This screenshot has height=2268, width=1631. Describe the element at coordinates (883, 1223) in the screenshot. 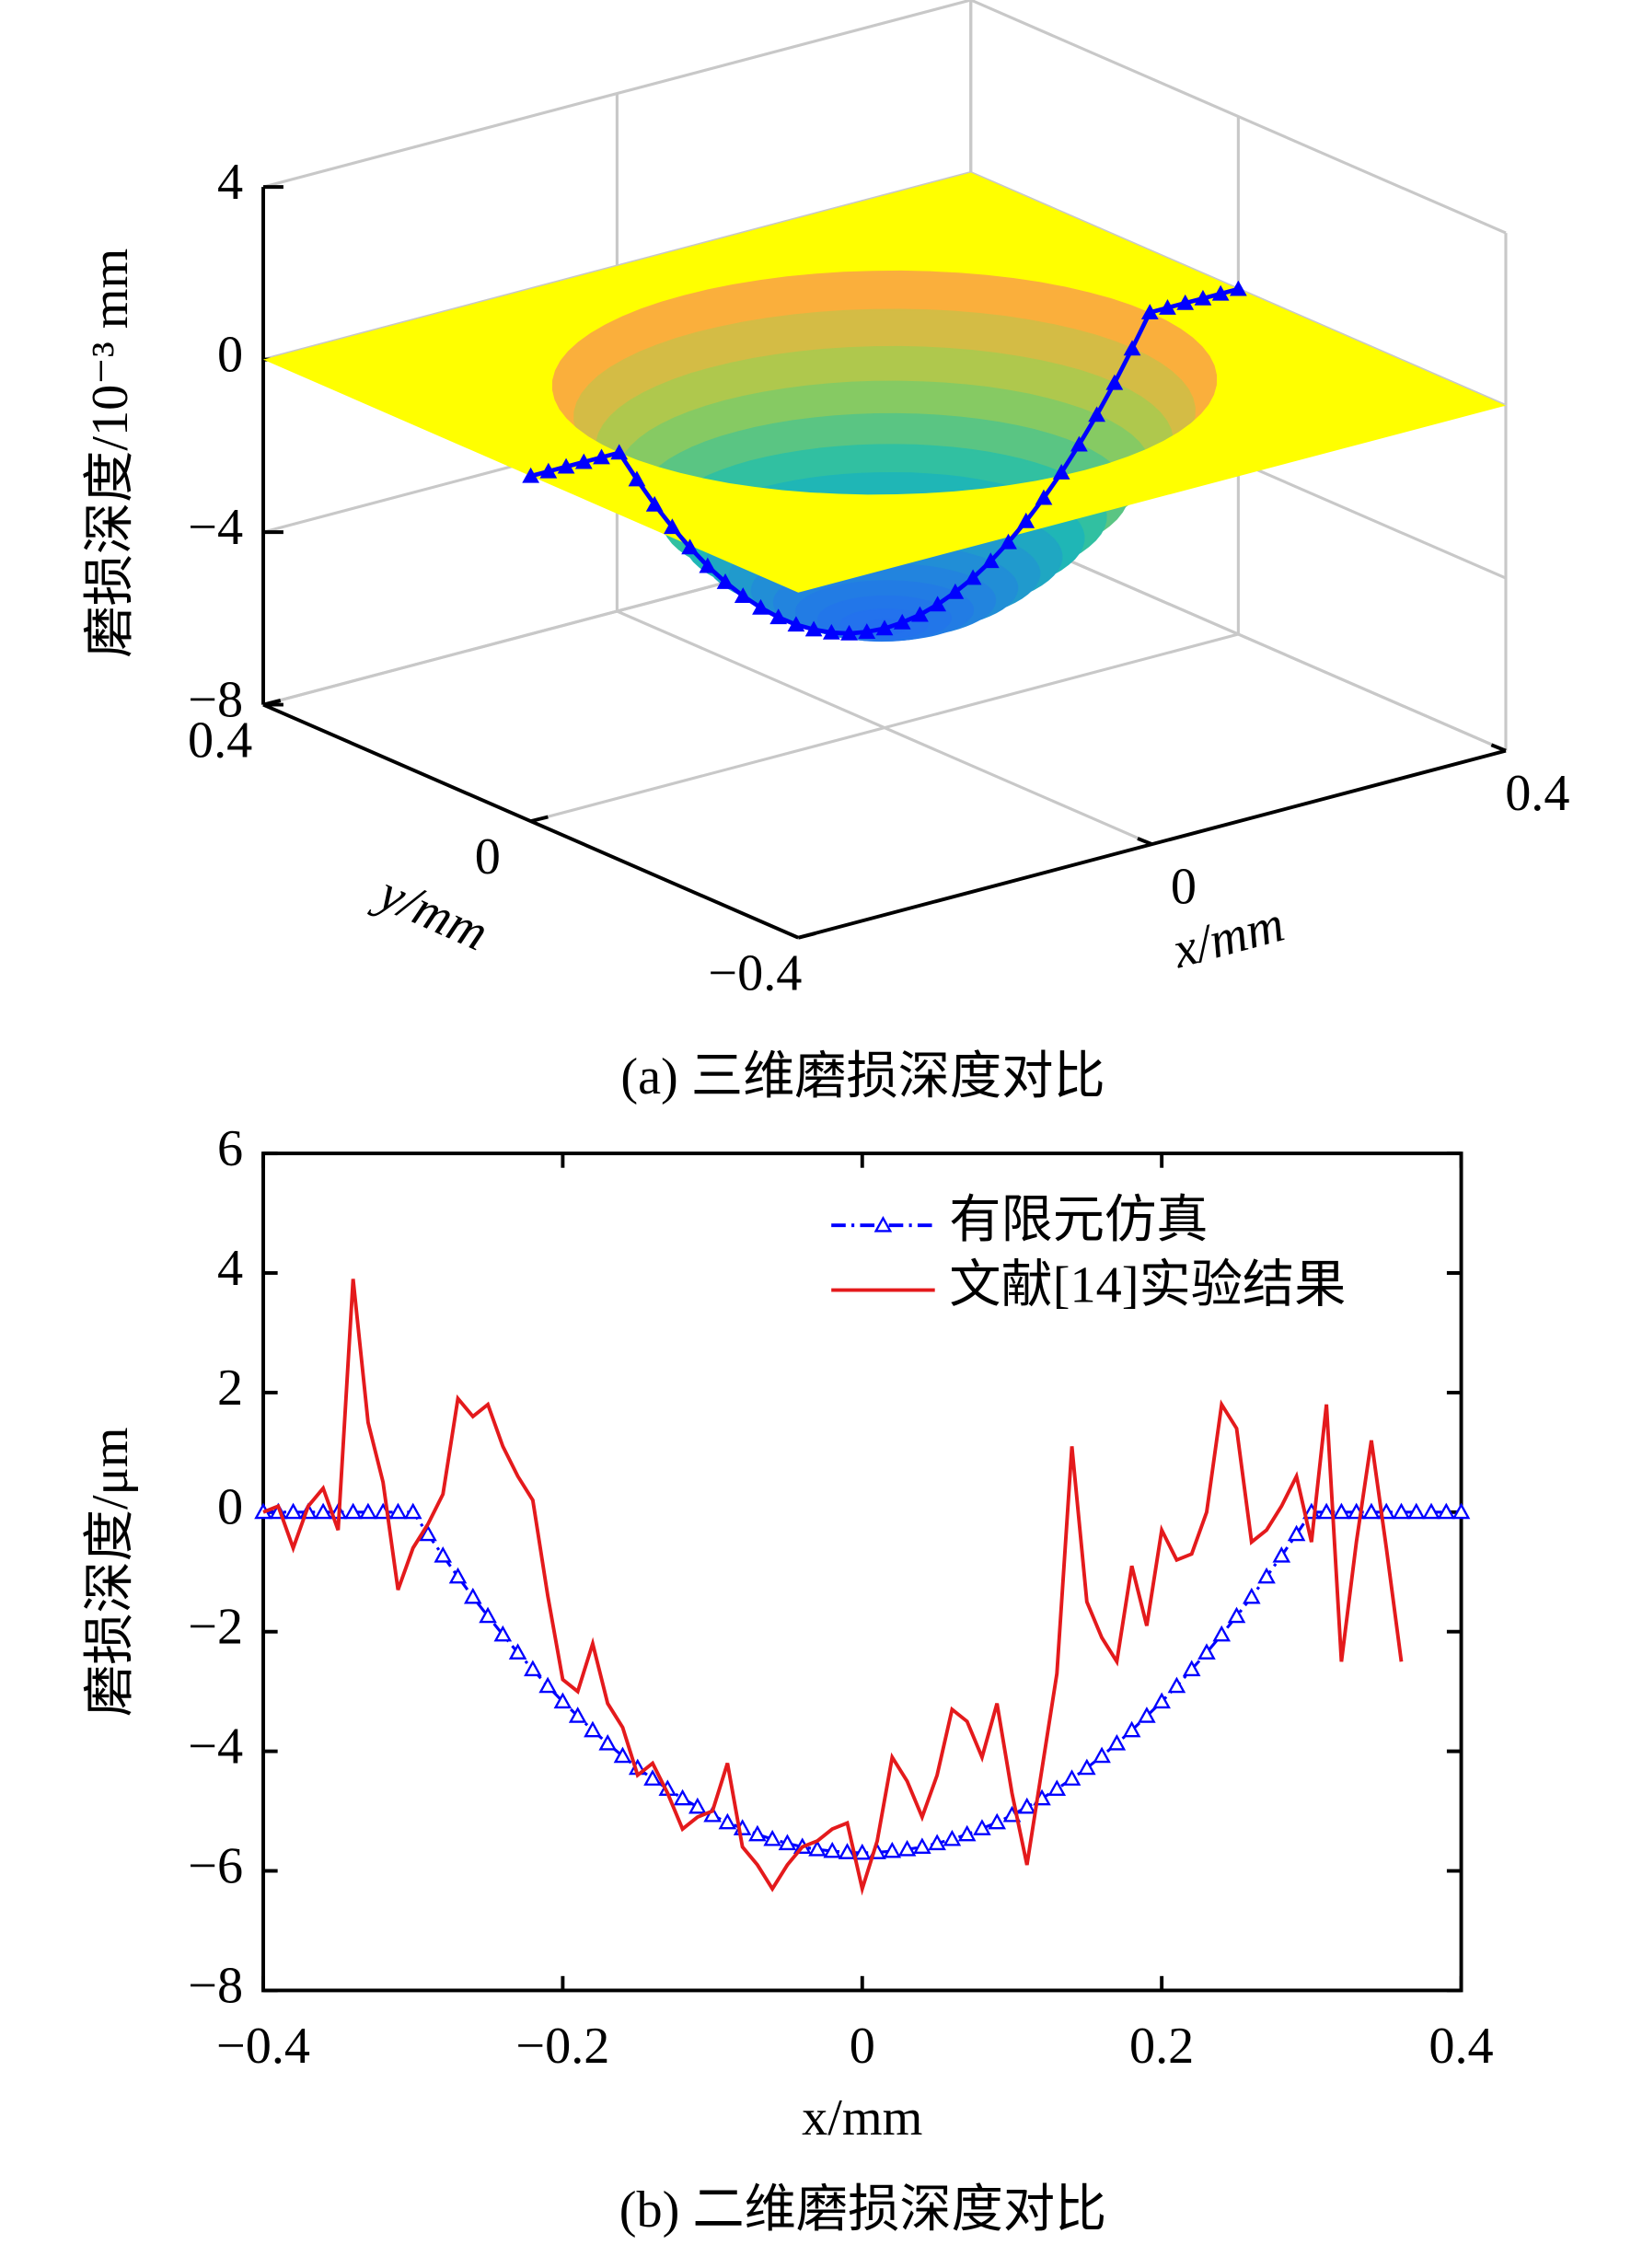

I see `legend-marker` at that location.